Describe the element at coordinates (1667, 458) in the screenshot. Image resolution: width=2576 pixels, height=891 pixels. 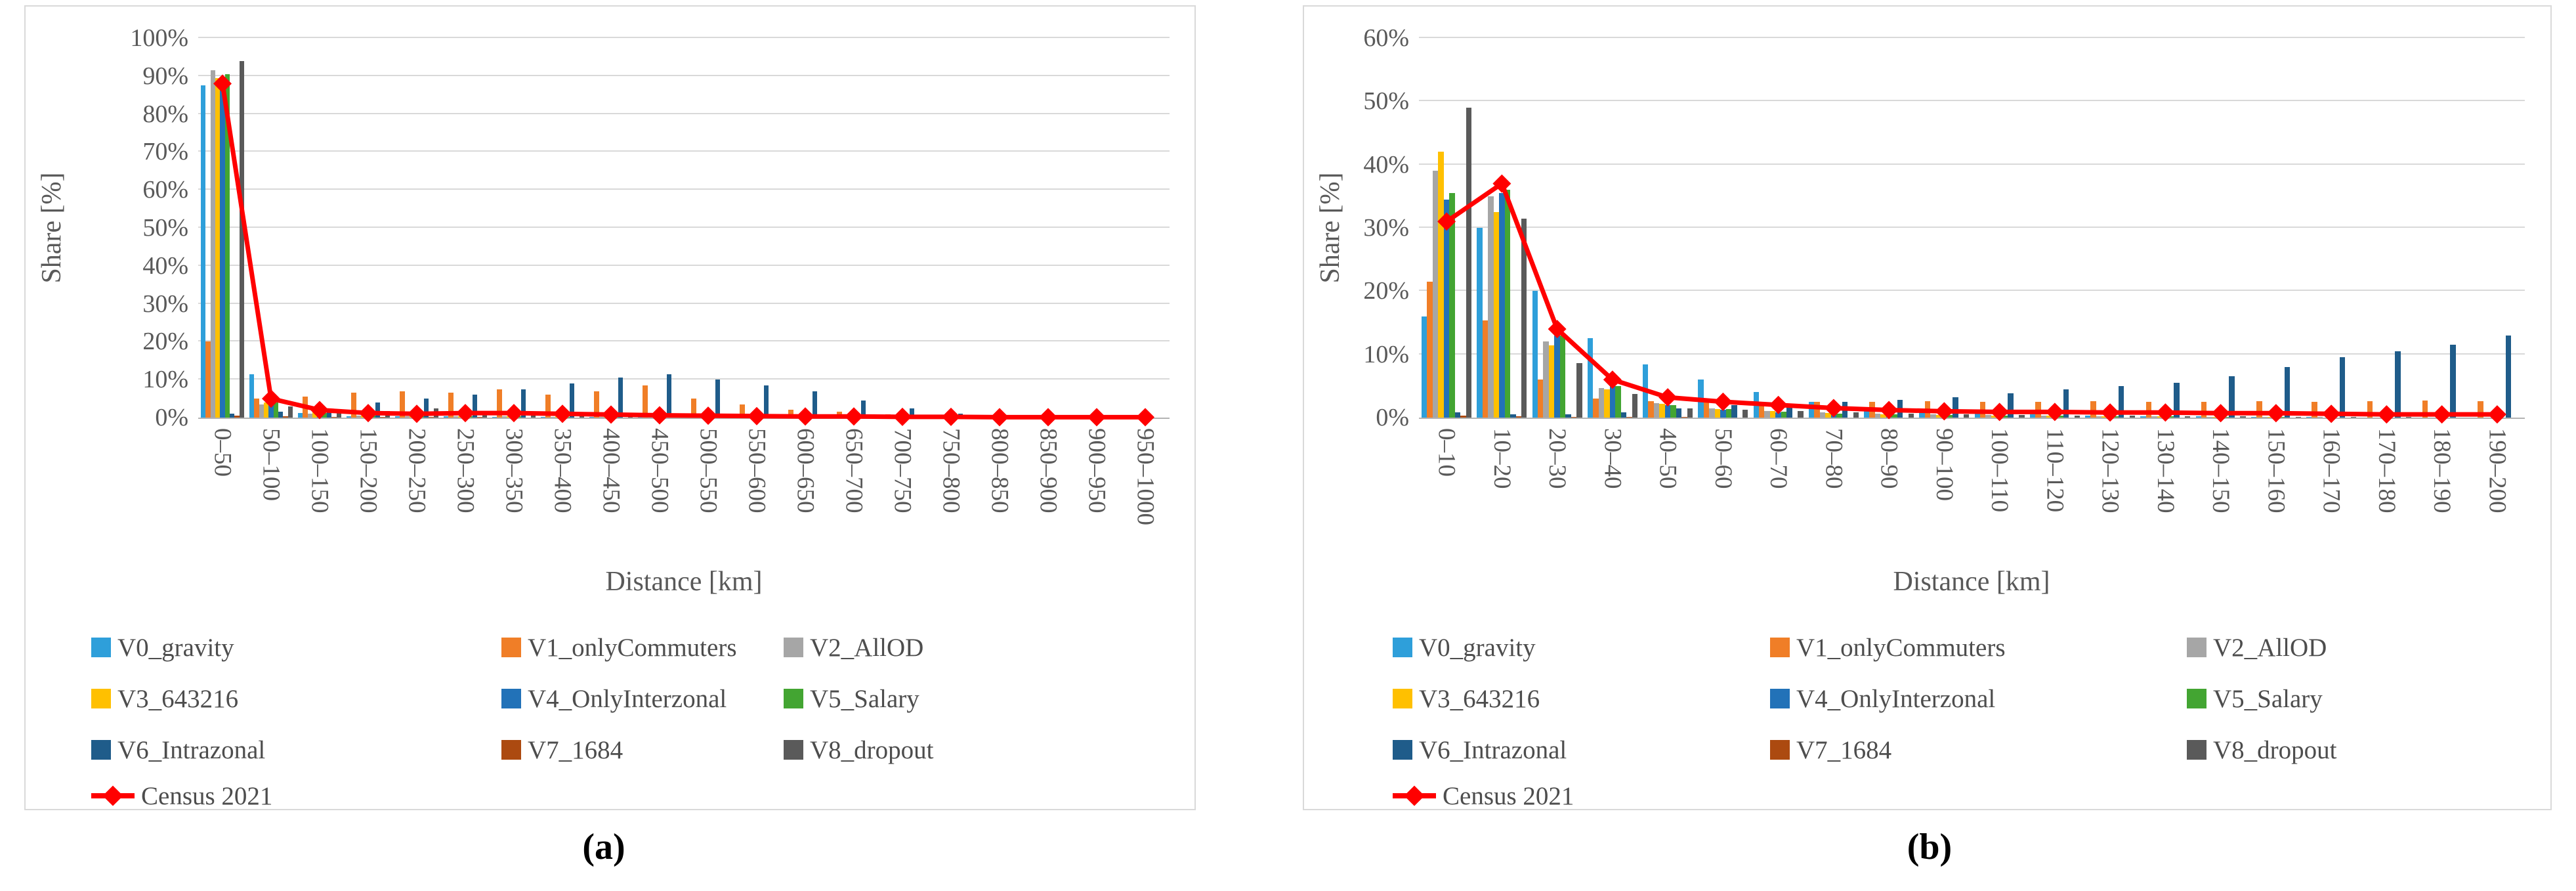
I see `x-tick-label: 40–50` at that location.